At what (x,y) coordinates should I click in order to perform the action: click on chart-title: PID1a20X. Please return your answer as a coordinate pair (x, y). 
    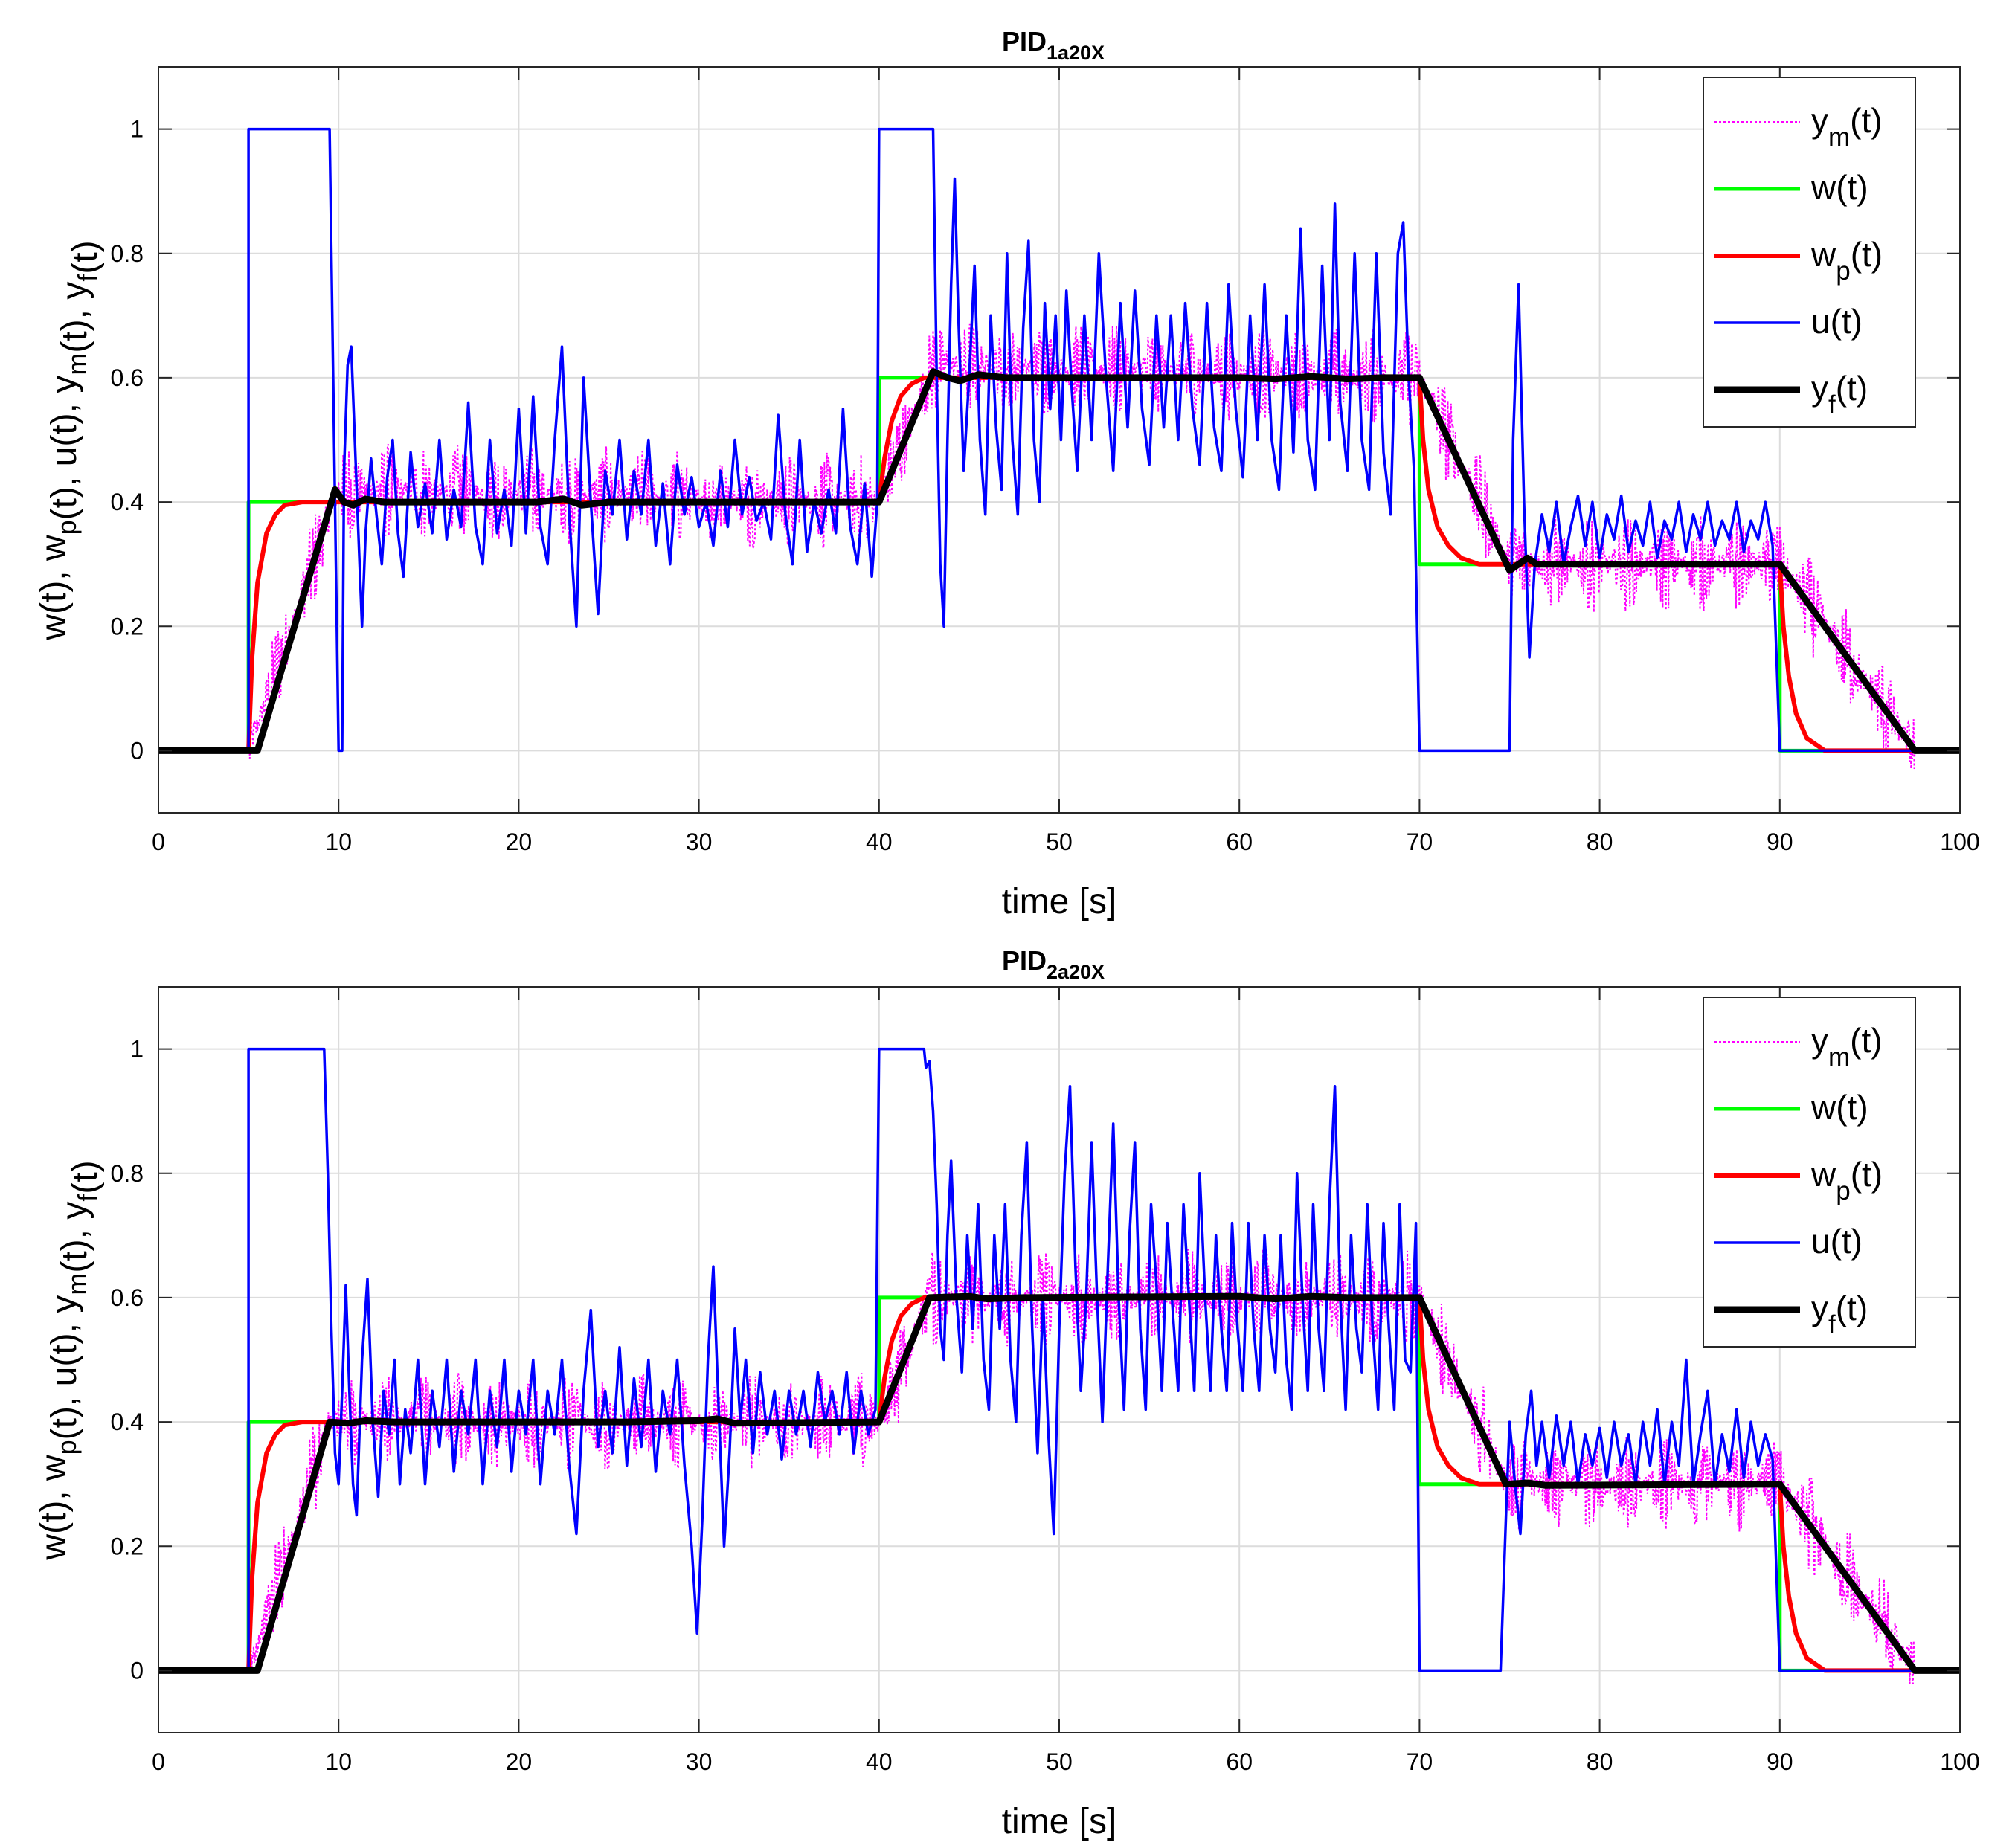
    Looking at the image, I should click on (1053, 45).